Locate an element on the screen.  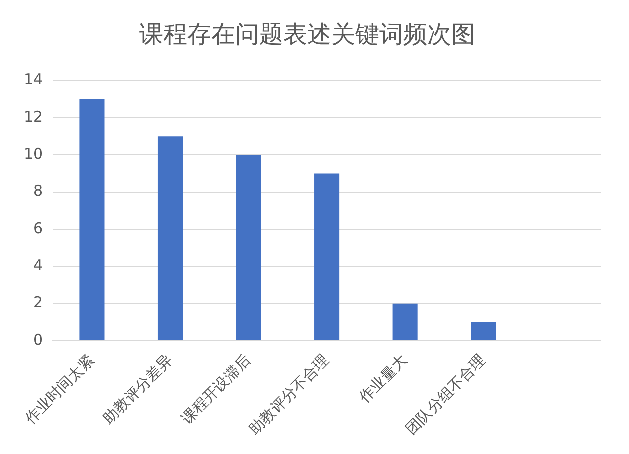
y-tick-label: 14 is located at coordinates (34, 79).